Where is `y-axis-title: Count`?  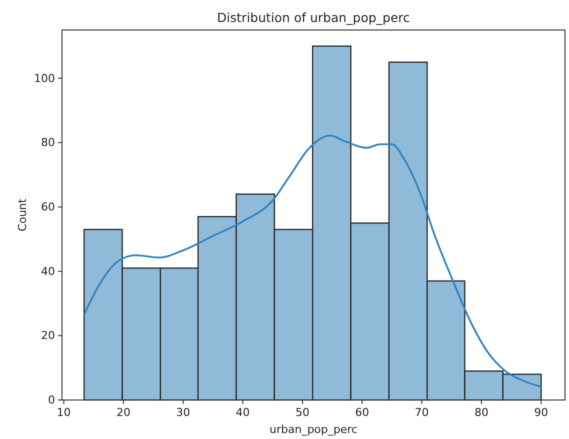 y-axis-title: Count is located at coordinates (22, 215).